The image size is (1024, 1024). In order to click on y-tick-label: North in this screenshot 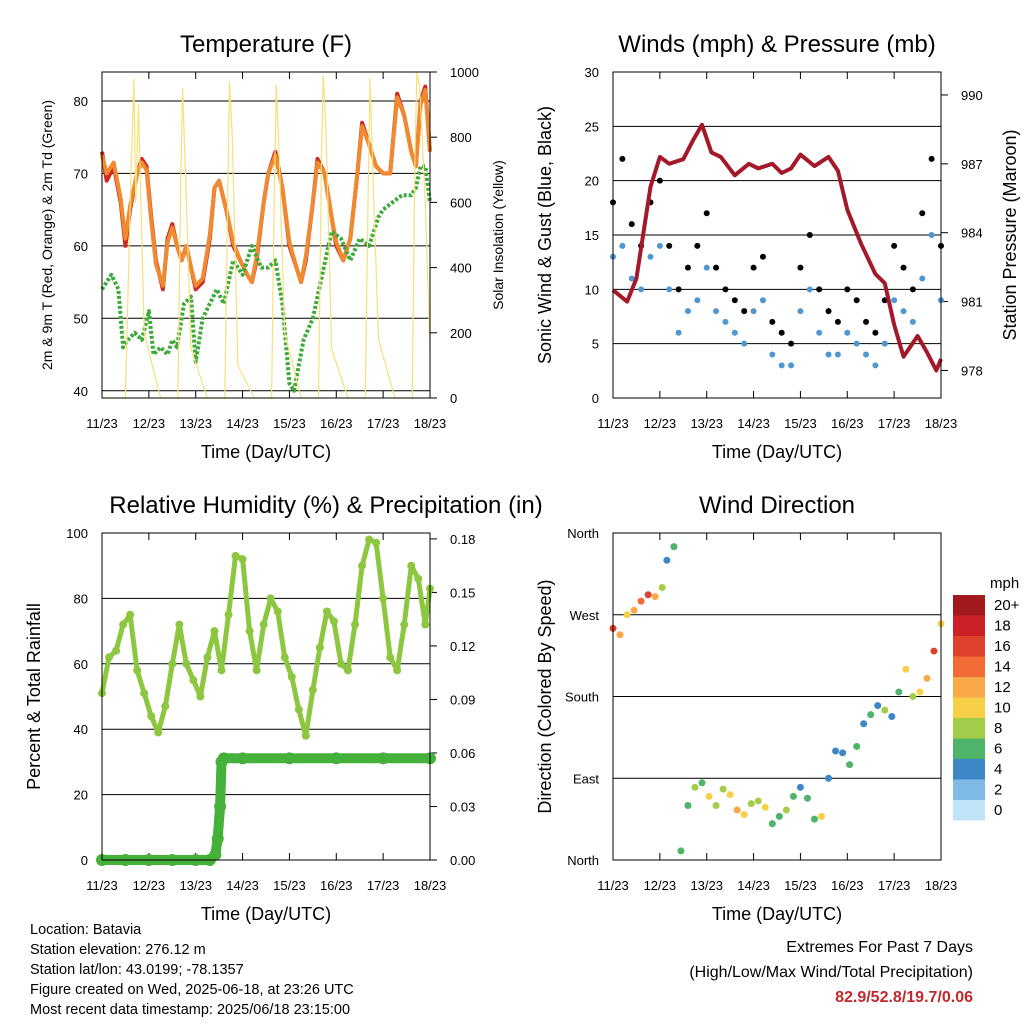, I will do `click(583, 533)`.